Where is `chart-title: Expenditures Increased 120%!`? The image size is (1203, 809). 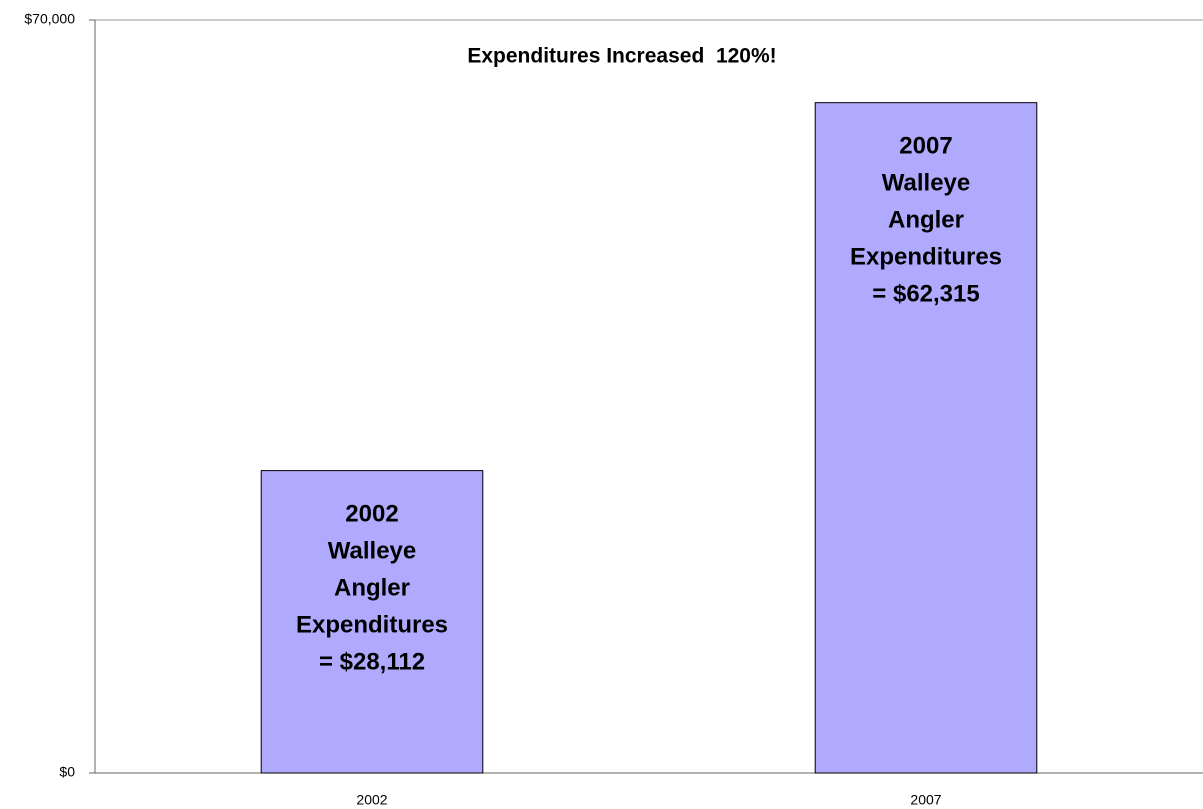 chart-title: Expenditures Increased 120%! is located at coordinates (621, 56).